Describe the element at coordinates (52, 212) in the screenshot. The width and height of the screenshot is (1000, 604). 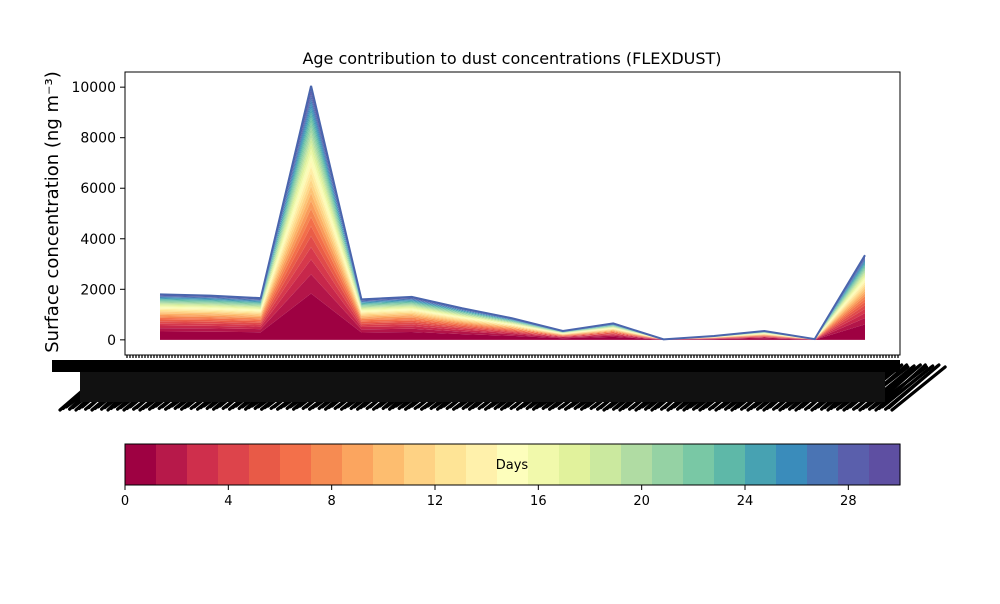
I see `y-axis-label: Surface concentration (ng m⁻³)` at that location.